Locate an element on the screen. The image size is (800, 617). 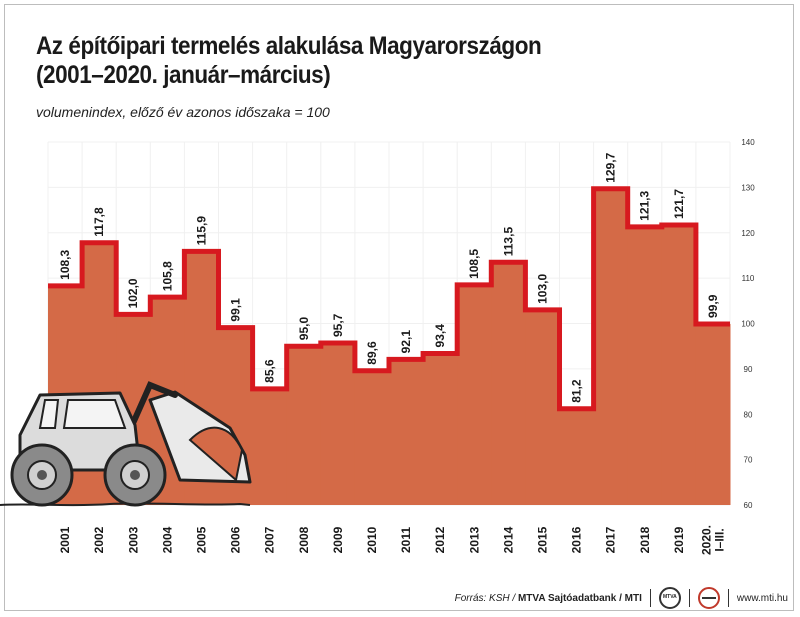
y-tick-label: 120 is located at coordinates (748, 233).